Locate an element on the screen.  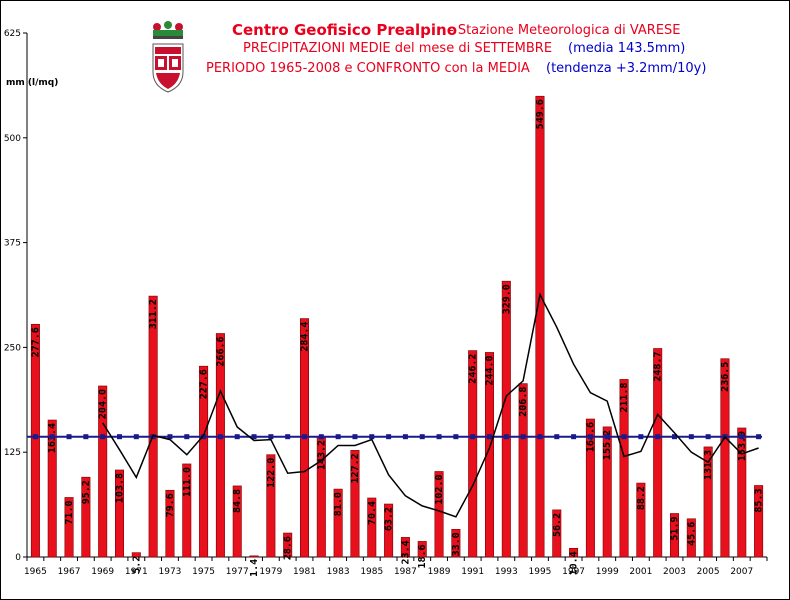
bar-1970 is located at coordinates (119, 513).